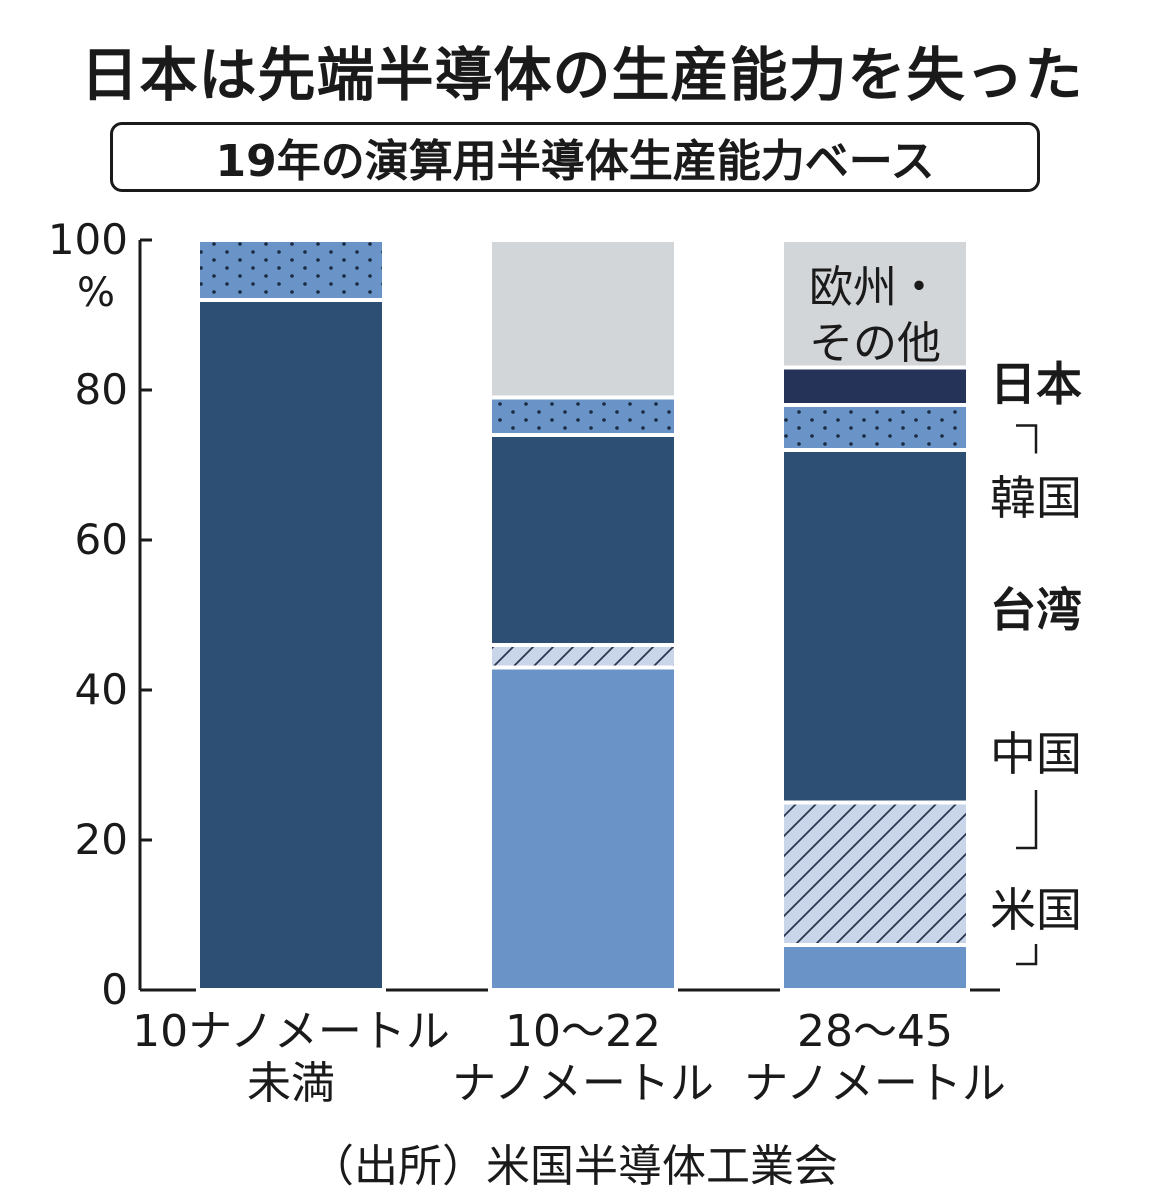  What do you see at coordinates (1027, 955) in the screenshot?
I see `us-leader-line` at bounding box center [1027, 955].